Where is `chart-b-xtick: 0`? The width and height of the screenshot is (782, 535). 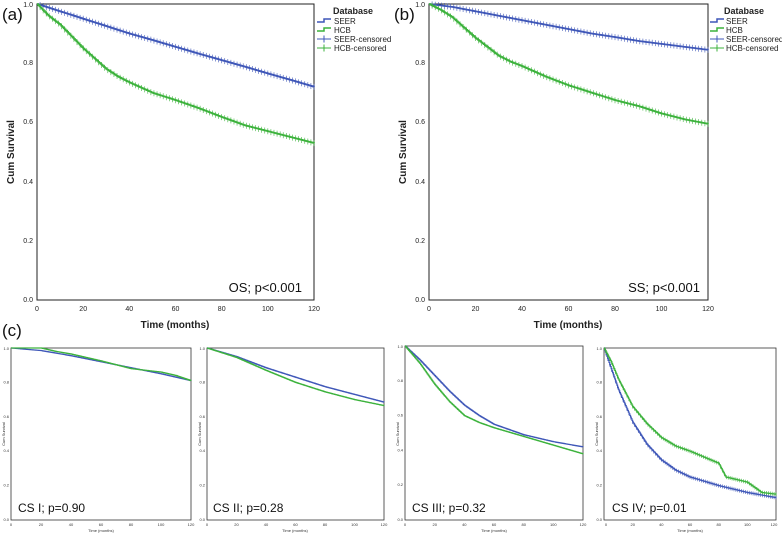 chart-b-xtick: 0 is located at coordinates (429, 309).